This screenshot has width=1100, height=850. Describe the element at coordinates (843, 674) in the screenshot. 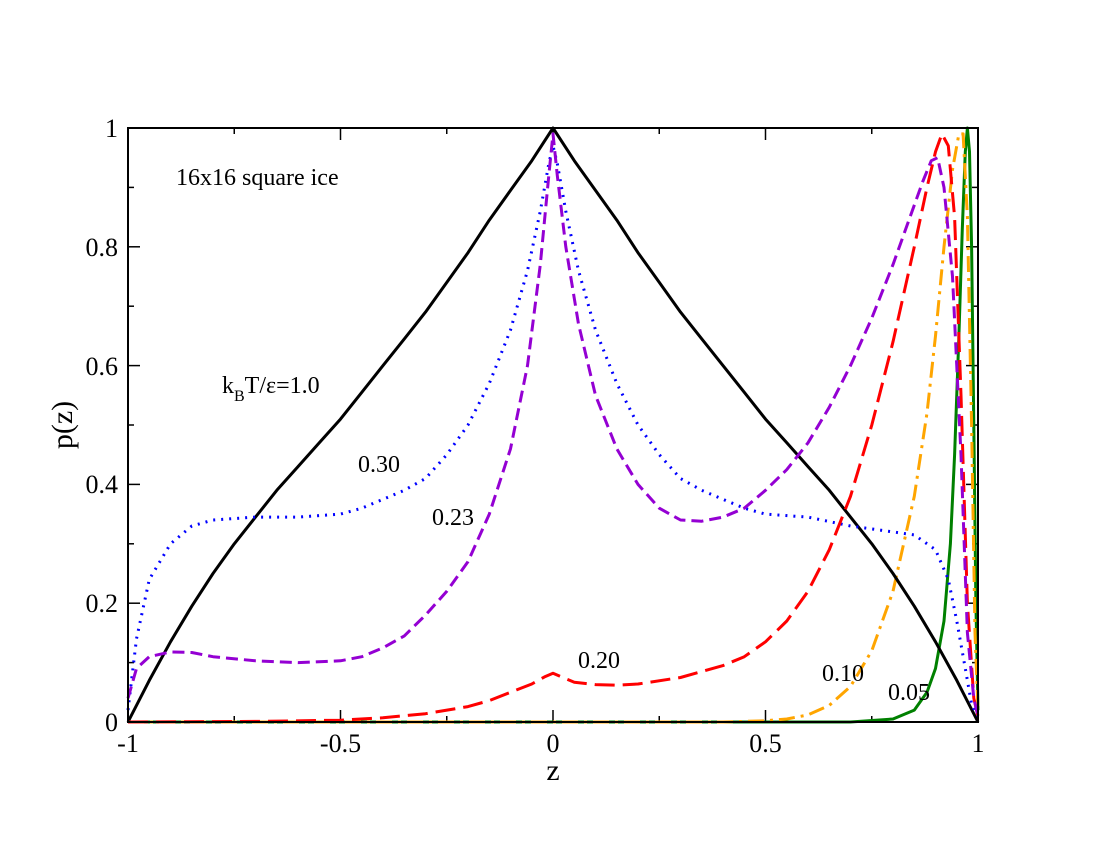

I see `series-label-0.10: 0.10` at that location.